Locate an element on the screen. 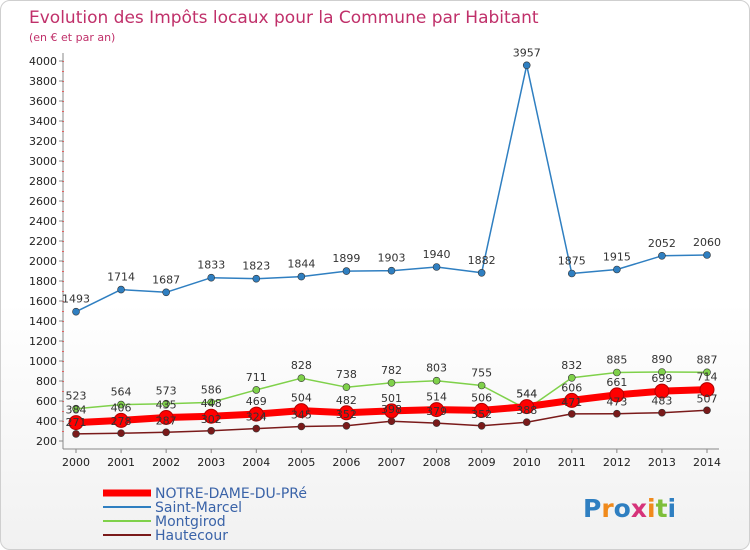  y-tick-label: 3800 is located at coordinates (43, 81).